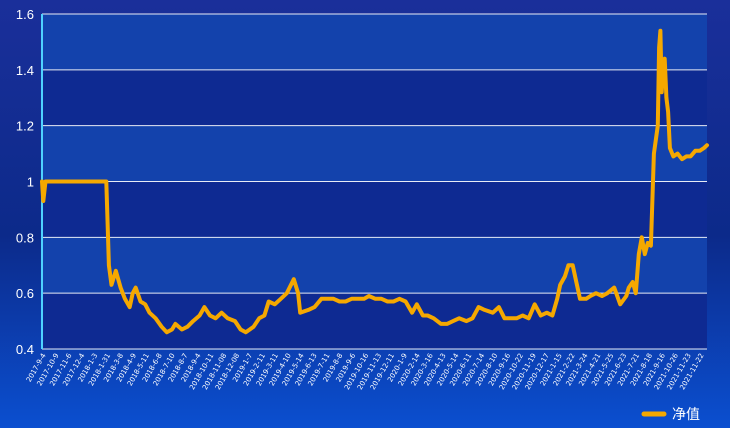 Image resolution: width=730 pixels, height=428 pixels. I want to click on legend-label: 净值, so click(686, 415).